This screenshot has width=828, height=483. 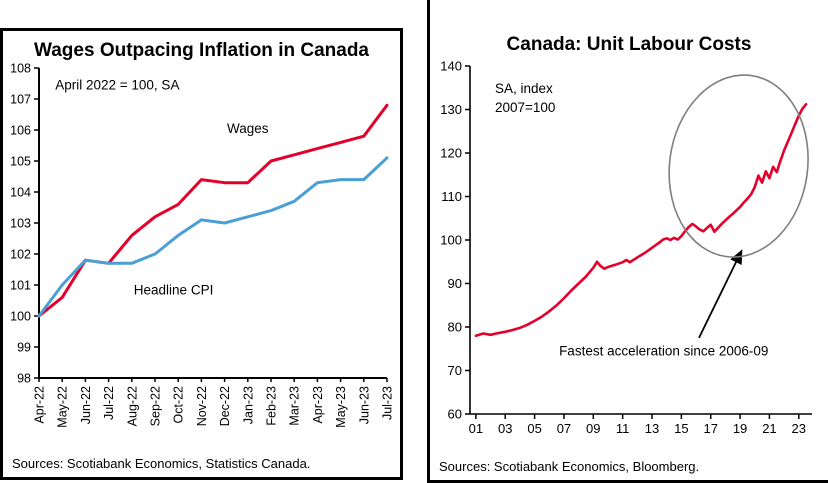 I want to click on svg-text: Jun-23, so click(x=364, y=405).